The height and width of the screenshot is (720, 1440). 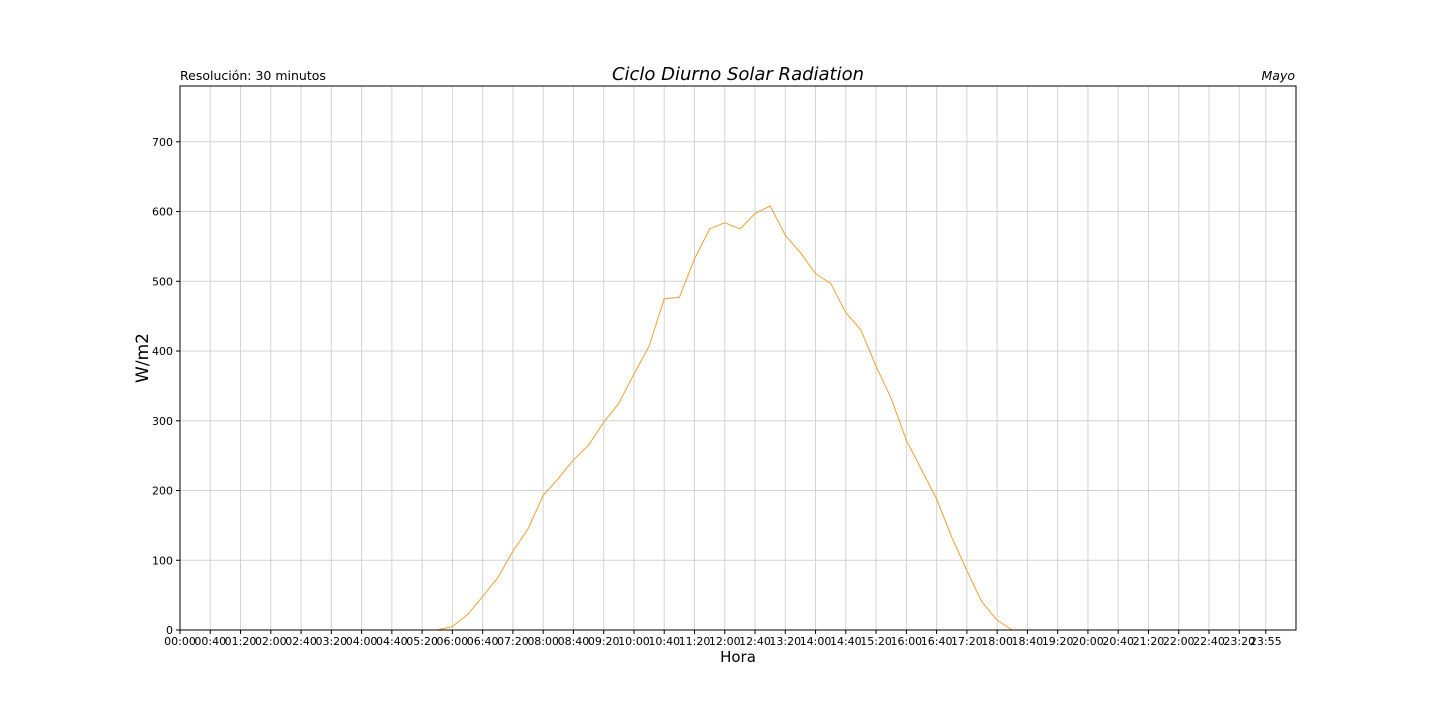 I want to click on chart-title: Ciclo Diurno Solar Radiation, so click(x=738, y=74).